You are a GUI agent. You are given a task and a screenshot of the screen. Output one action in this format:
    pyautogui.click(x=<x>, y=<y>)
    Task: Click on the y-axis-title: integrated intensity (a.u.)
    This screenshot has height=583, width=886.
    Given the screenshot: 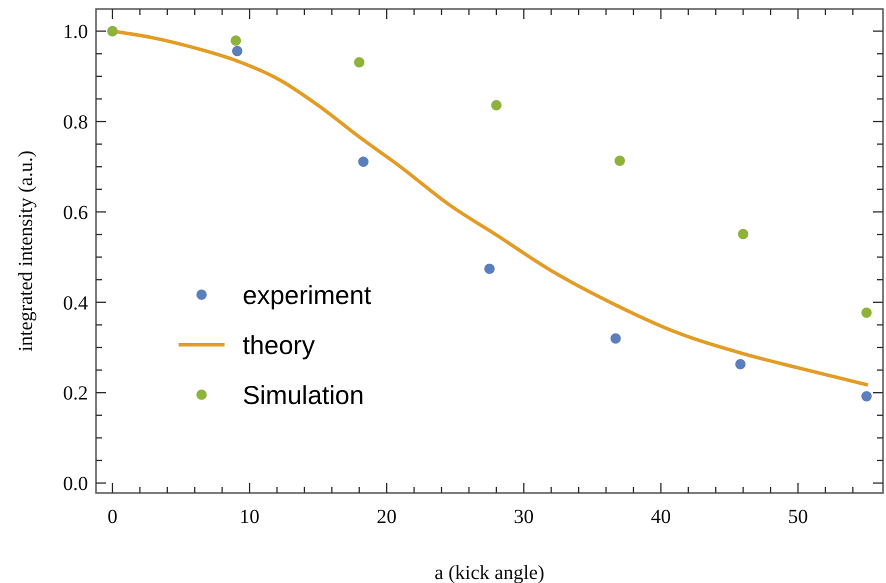 What is the action you would take?
    pyautogui.click(x=26, y=251)
    